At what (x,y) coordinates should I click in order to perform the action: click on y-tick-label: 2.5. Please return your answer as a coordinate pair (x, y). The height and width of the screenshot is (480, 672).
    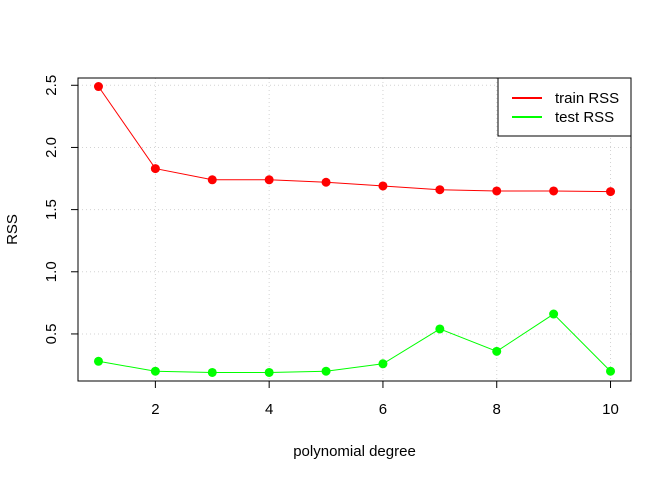
    Looking at the image, I should click on (51, 85).